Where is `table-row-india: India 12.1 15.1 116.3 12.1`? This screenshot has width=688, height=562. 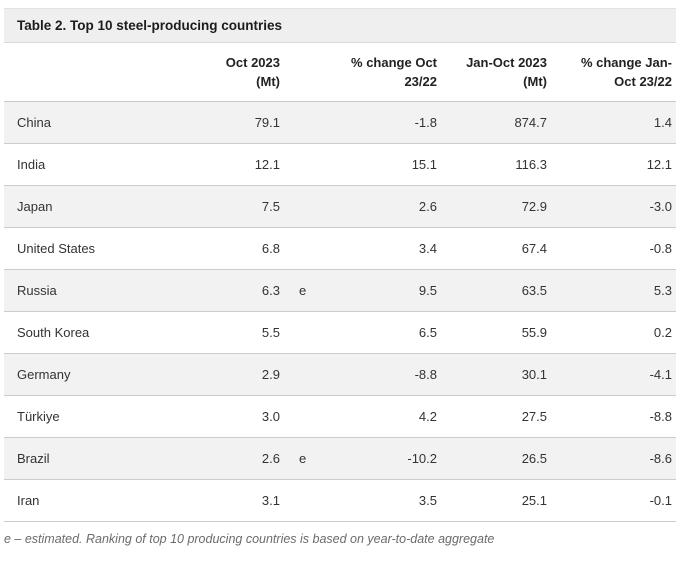 table-row-india: India 12.1 15.1 116.3 12.1 is located at coordinates (340, 165).